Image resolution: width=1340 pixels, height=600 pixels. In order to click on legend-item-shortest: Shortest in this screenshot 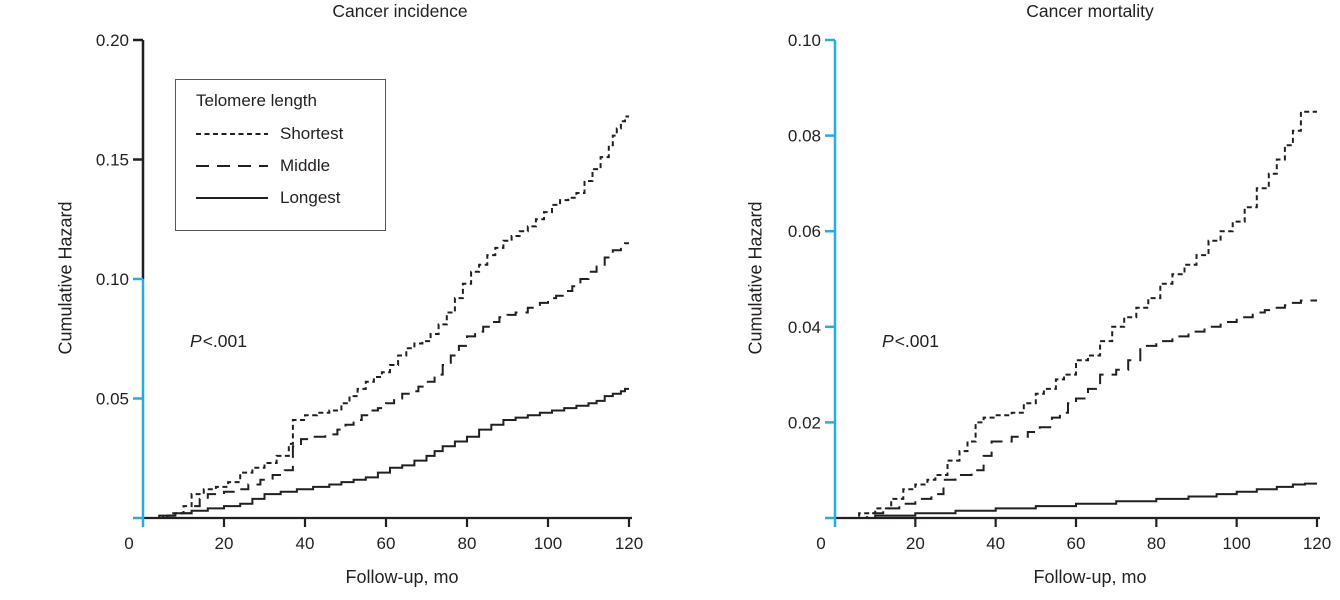, I will do `click(290, 134)`.